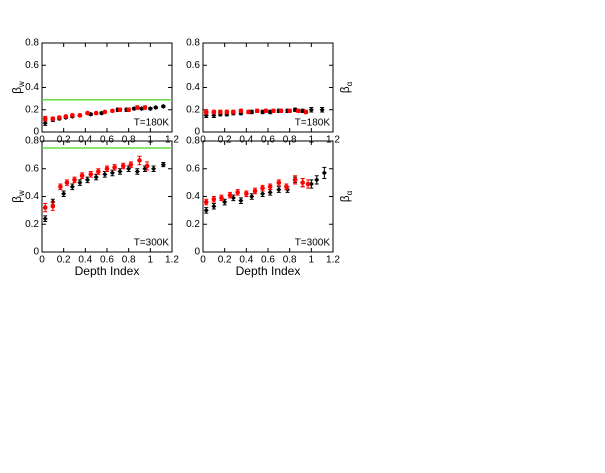 This screenshot has width=605, height=473. What do you see at coordinates (21, 84) in the screenshot?
I see `y-axis-label-subscript: w` at bounding box center [21, 84].